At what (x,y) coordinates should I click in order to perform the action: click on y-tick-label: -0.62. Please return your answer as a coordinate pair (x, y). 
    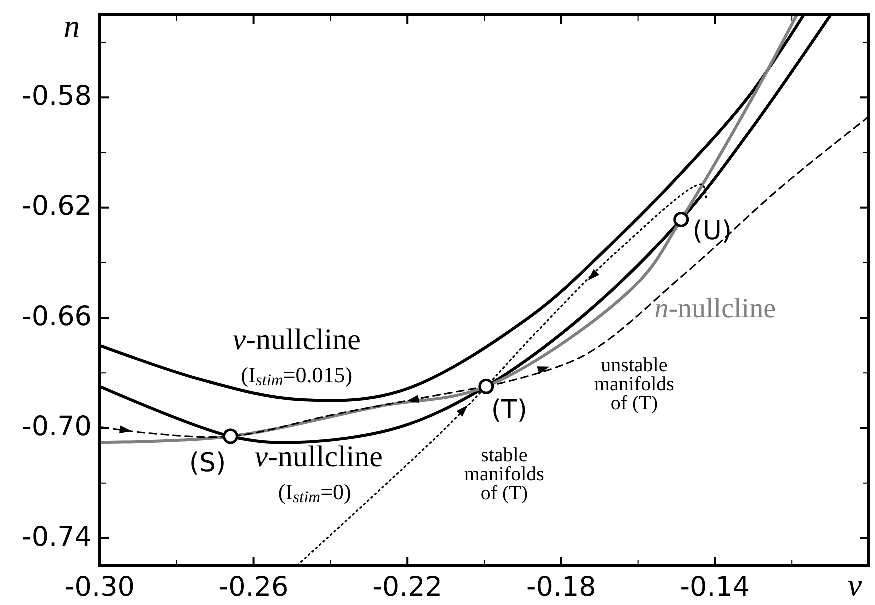
    Looking at the image, I should click on (57, 206).